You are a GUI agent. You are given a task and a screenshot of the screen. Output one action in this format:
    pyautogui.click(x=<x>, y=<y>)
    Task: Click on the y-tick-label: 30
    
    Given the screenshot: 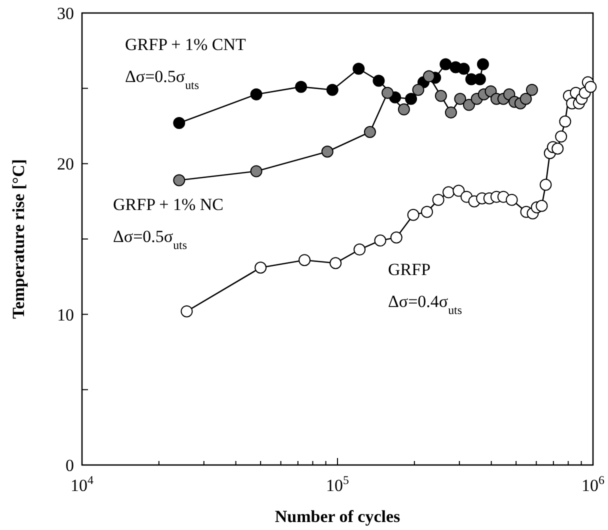 What is the action you would take?
    pyautogui.click(x=65, y=13)
    